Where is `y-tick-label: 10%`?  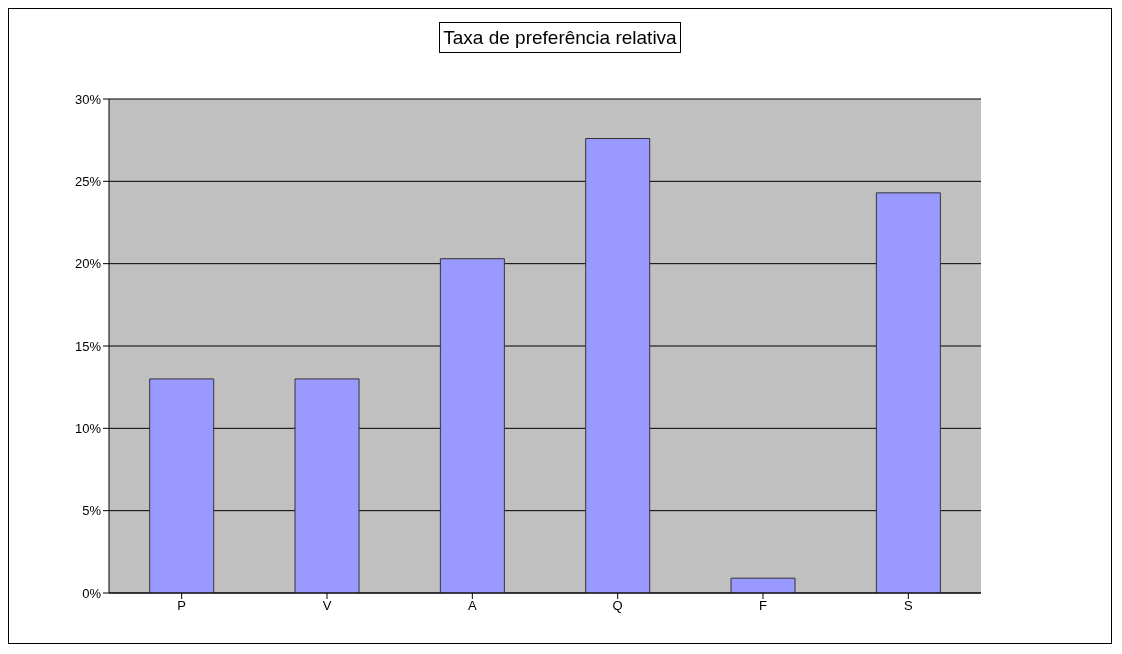 y-tick-label: 10% is located at coordinates (88, 428).